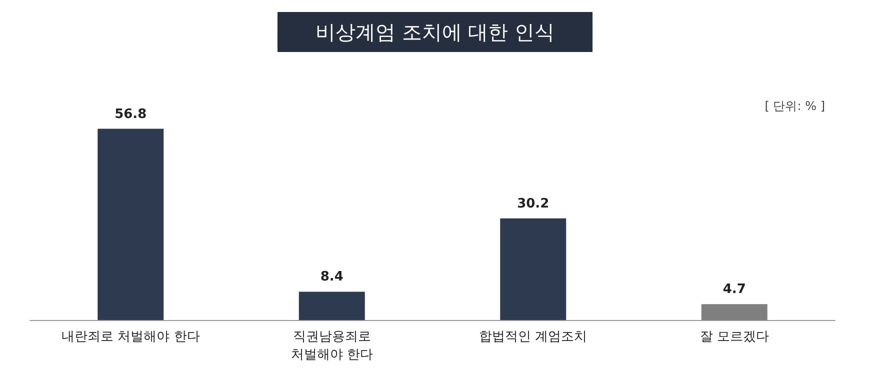 Image resolution: width=870 pixels, height=375 pixels. I want to click on x-tick-label: 합법적인 계엄조치, so click(533, 337).